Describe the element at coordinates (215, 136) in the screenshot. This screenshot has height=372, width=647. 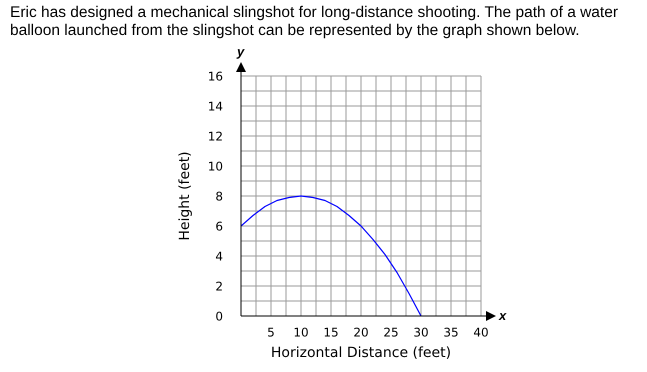
I see `y-tick-label: 12` at that location.